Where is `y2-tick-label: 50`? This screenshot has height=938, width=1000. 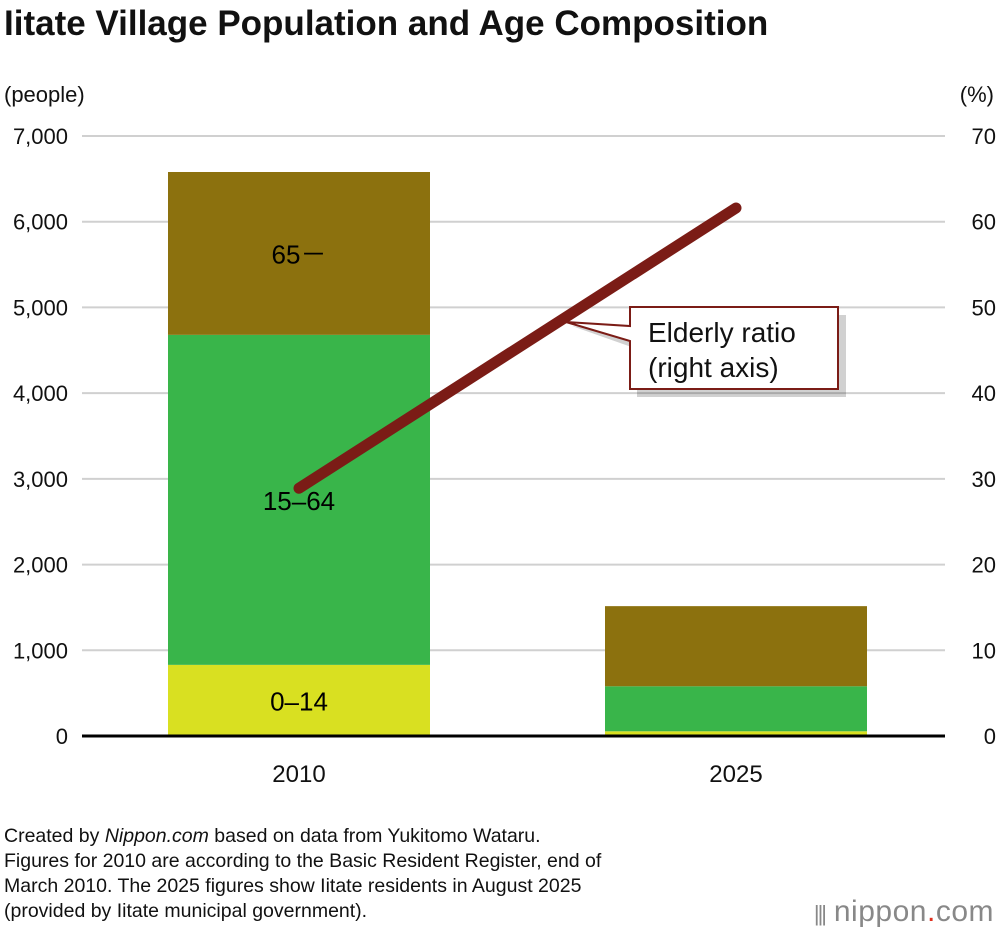 y2-tick-label: 50 is located at coordinates (984, 307).